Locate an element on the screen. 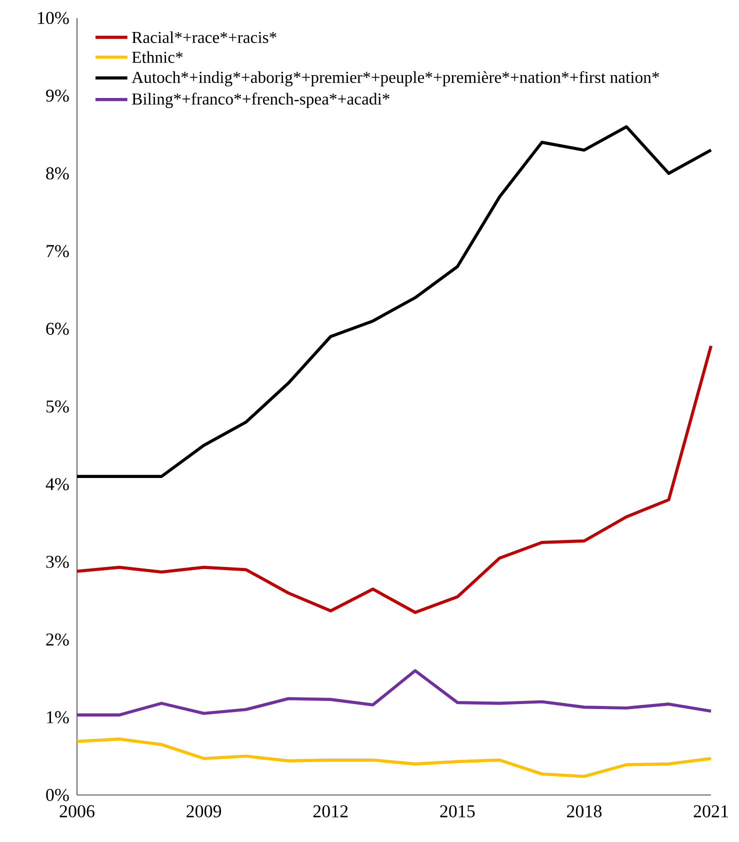 The image size is (739, 842). y-tick-label: 2% is located at coordinates (57, 639).